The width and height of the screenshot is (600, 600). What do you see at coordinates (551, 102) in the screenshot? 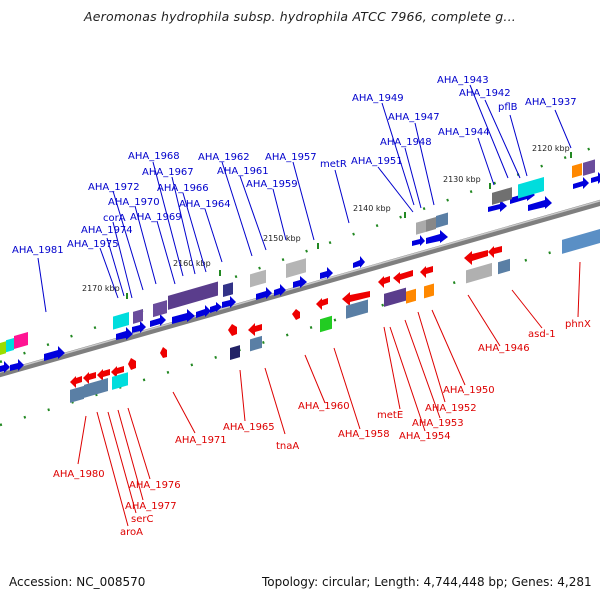
I see `gene-label: AHA_1937` at bounding box center [551, 102].